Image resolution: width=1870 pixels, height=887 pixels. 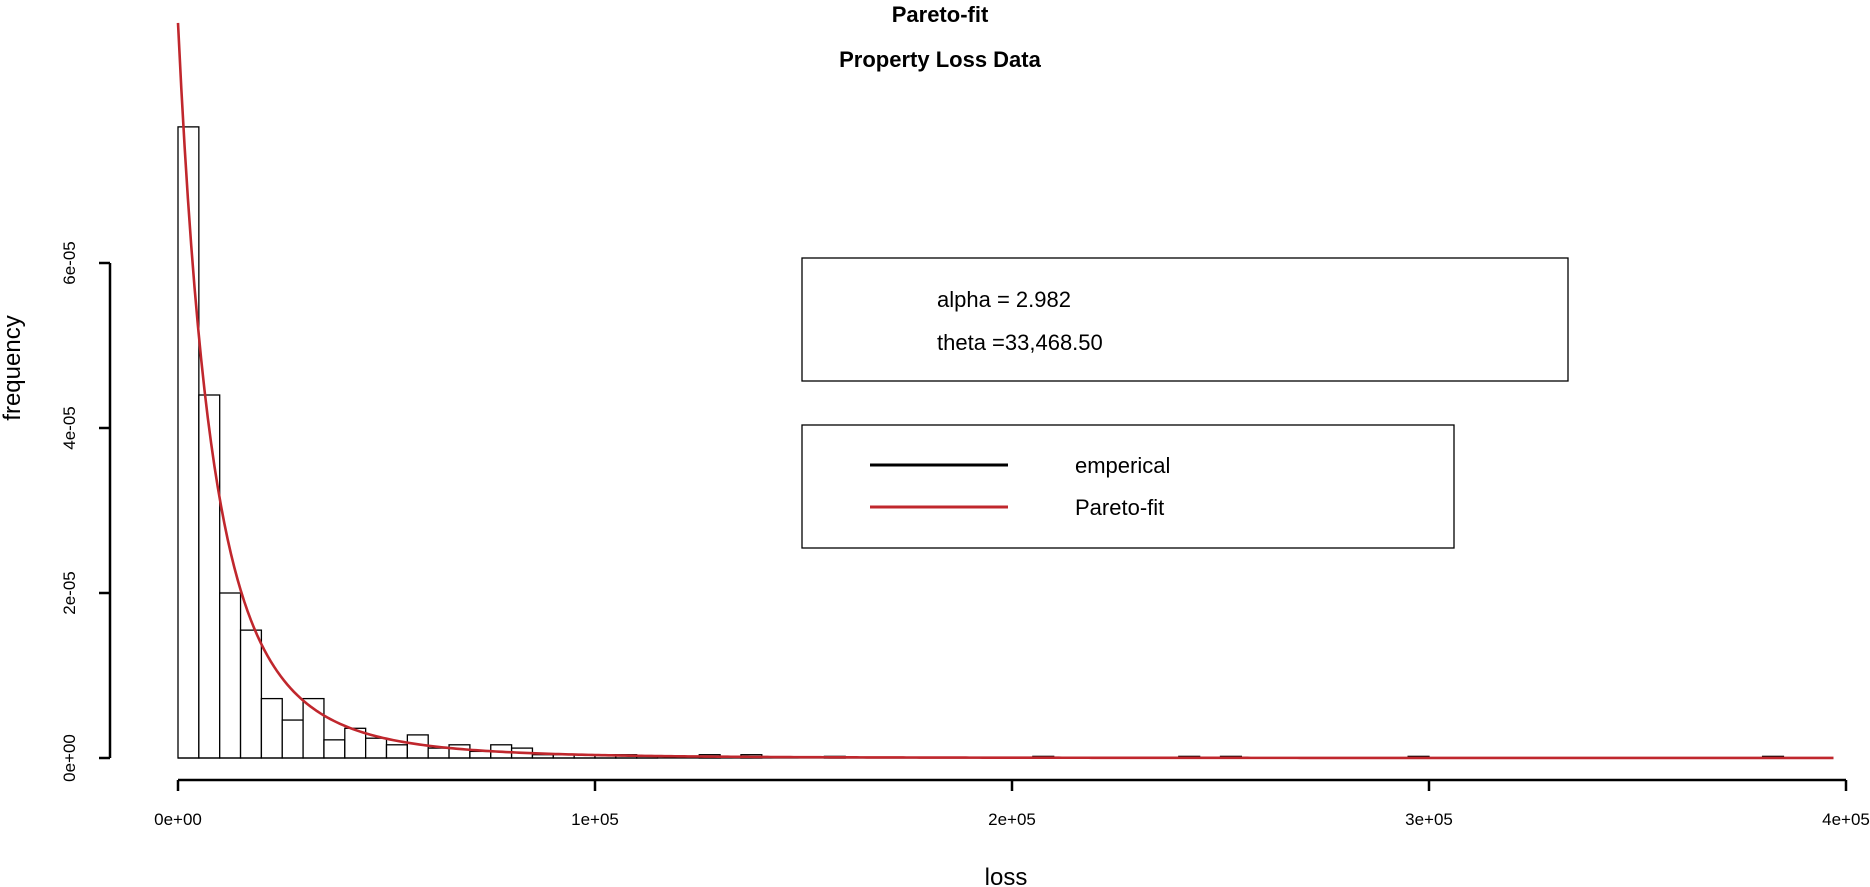 What do you see at coordinates (1429, 819) in the screenshot?
I see `x-tick-label-3: 3e+05` at bounding box center [1429, 819].